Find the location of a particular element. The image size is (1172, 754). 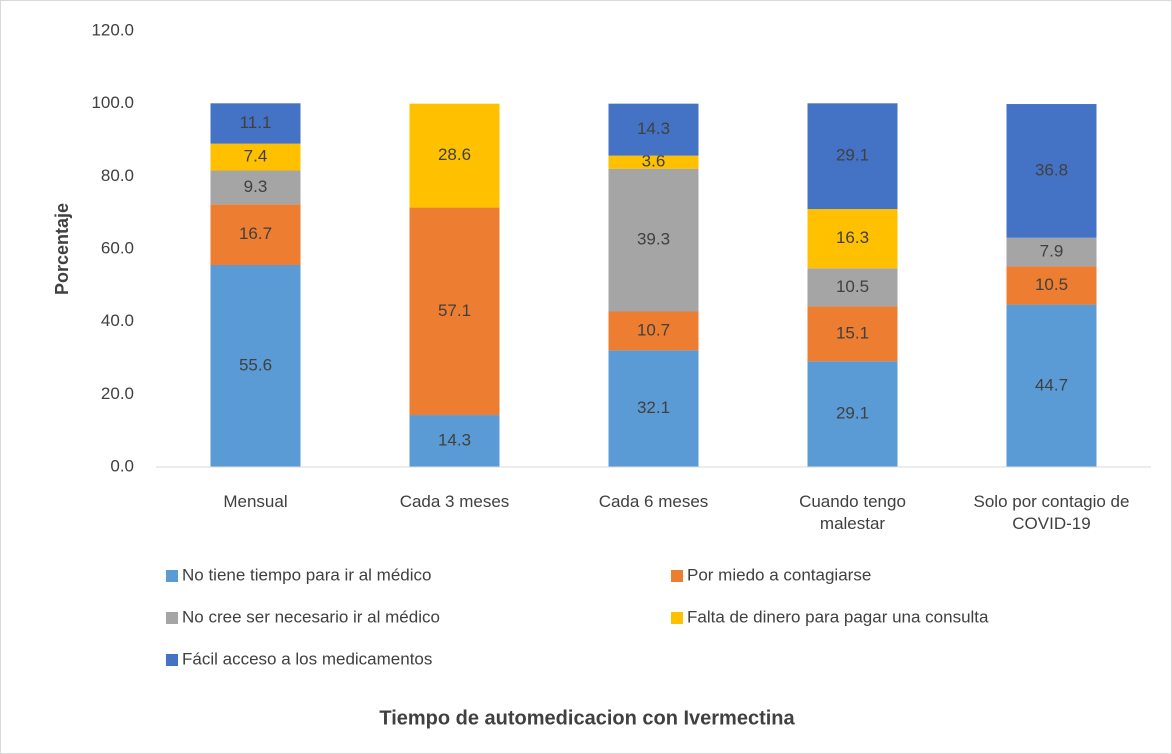

x-tick-label: Cada 3 meses is located at coordinates (454, 501).